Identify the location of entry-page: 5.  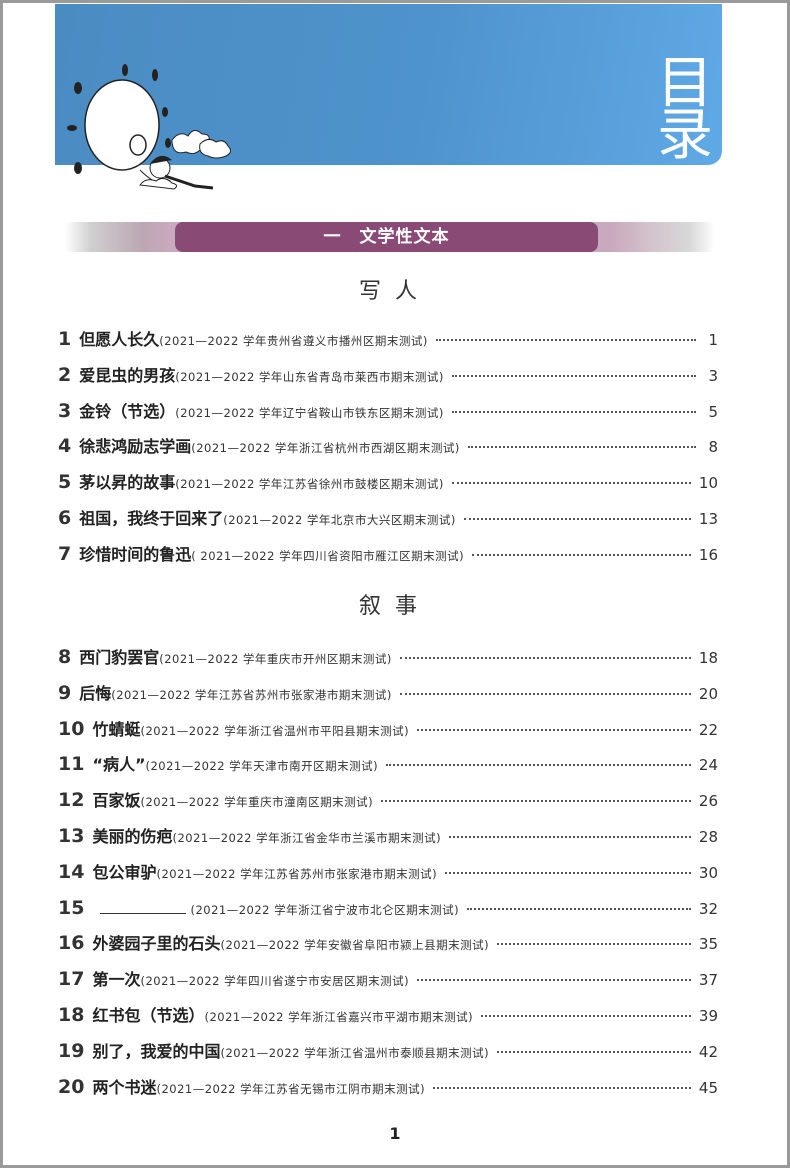
(713, 411).